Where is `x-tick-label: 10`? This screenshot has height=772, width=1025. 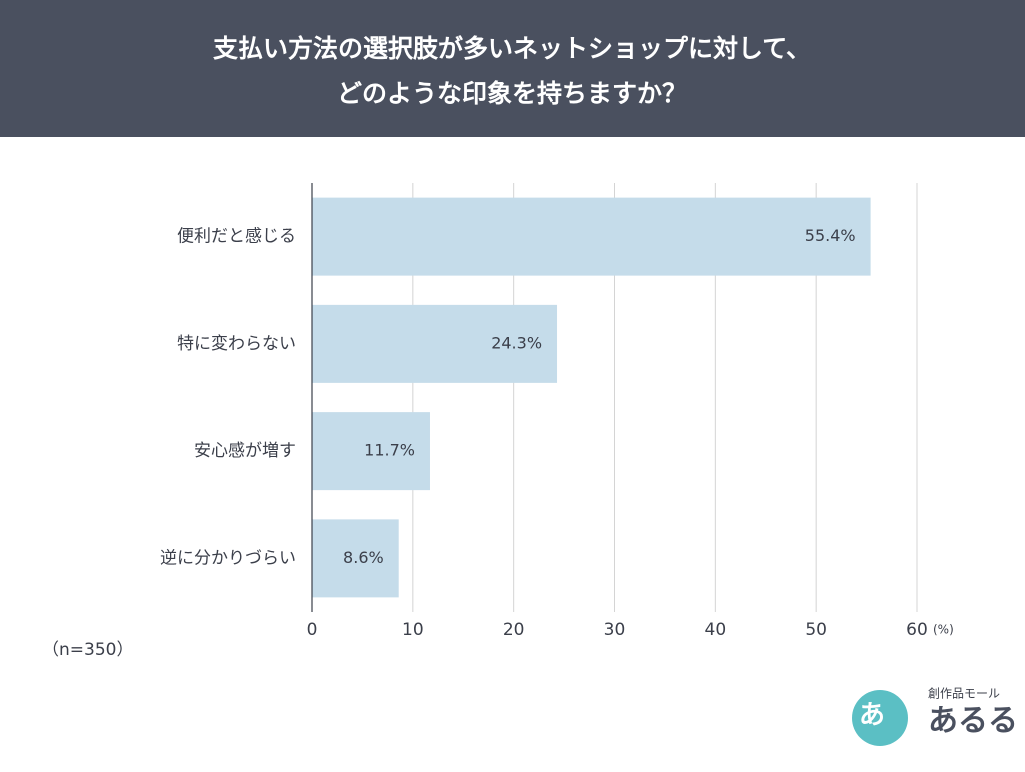
x-tick-label: 10 is located at coordinates (413, 630).